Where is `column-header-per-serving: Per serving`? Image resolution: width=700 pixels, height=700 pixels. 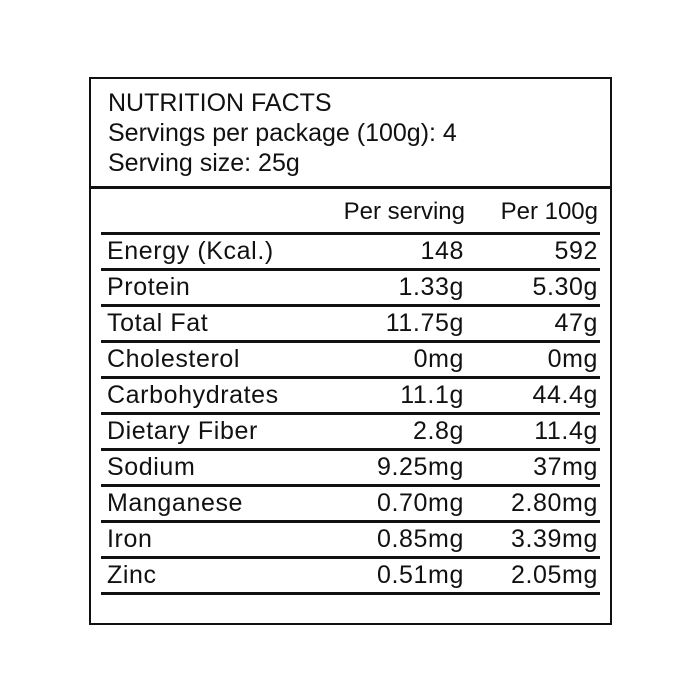 column-header-per-serving: Per serving is located at coordinates (404, 211).